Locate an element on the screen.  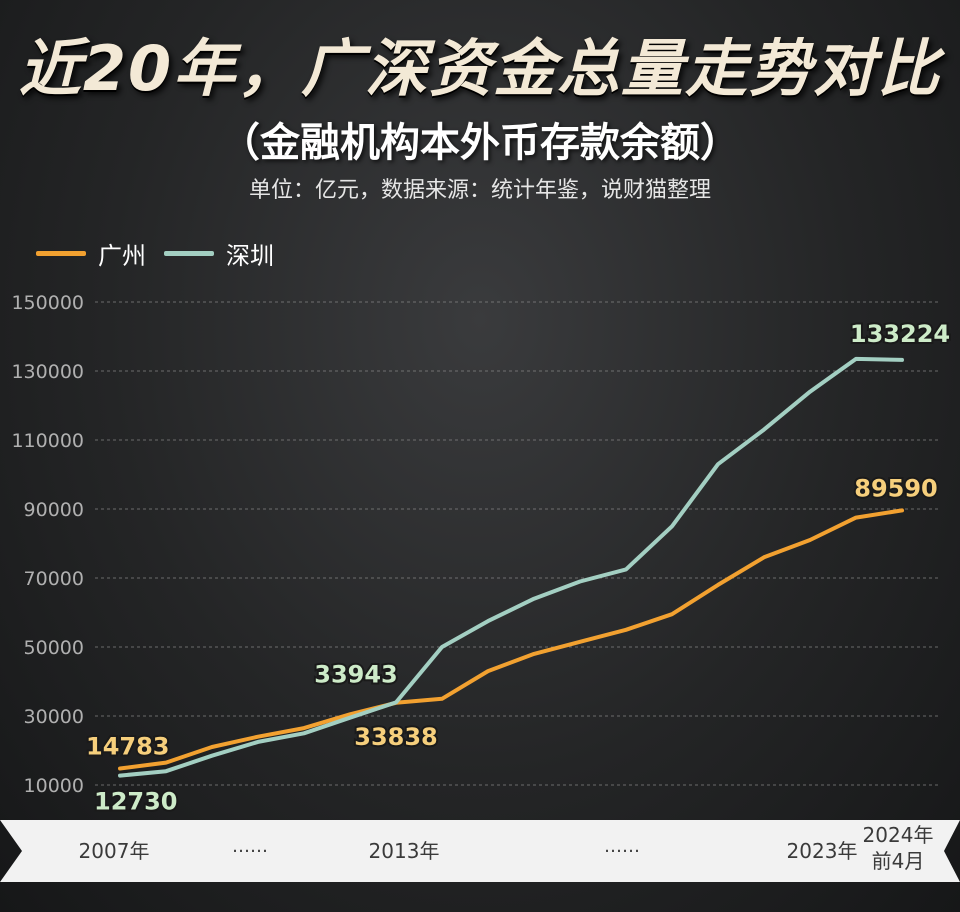
legend-item-shenzhen: 深圳 is located at coordinates (219, 253).